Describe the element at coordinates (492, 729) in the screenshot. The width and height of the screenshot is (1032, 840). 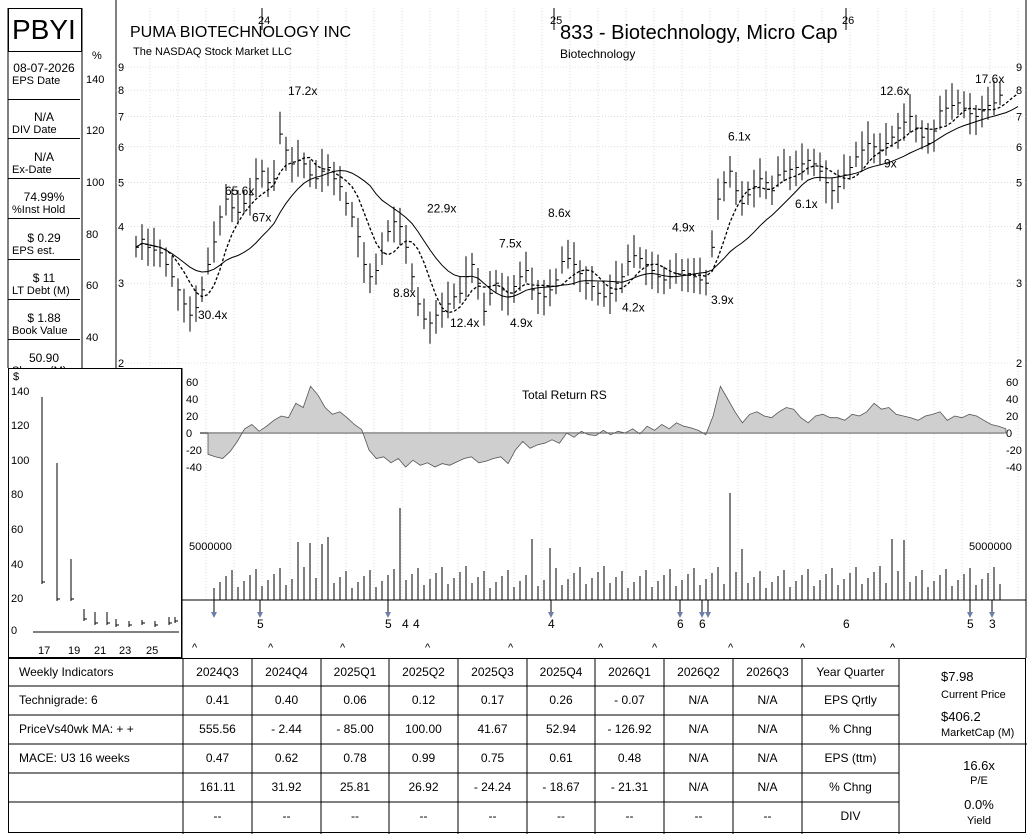
I see `table-value-cell: 41.67` at that location.